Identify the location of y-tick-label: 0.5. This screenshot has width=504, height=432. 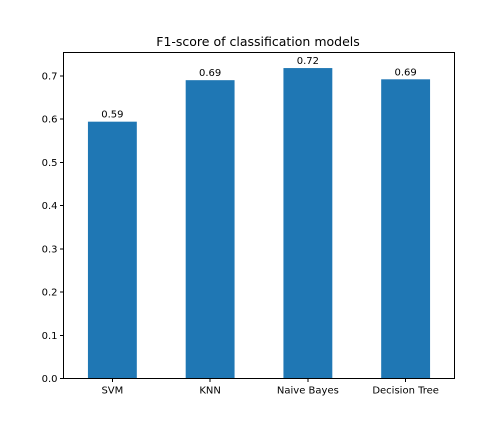
(50, 163).